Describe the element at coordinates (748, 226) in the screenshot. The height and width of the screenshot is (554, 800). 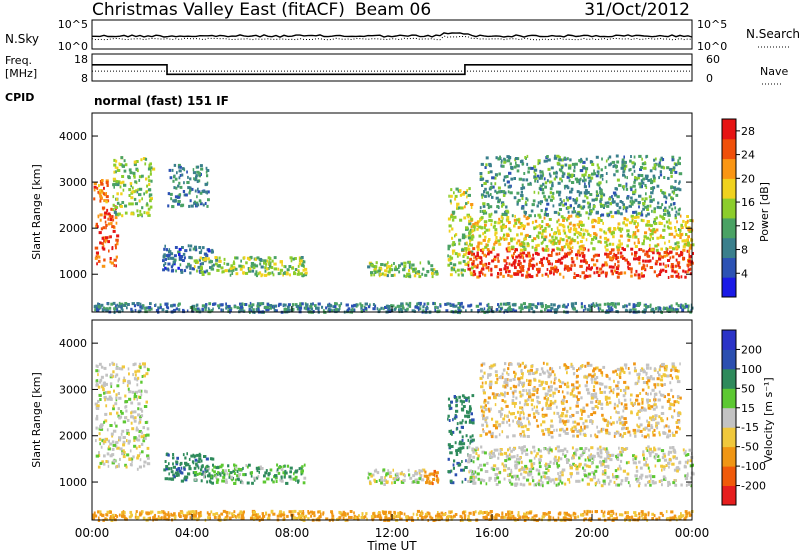
I see `colorbar-tick-label: 12` at that location.